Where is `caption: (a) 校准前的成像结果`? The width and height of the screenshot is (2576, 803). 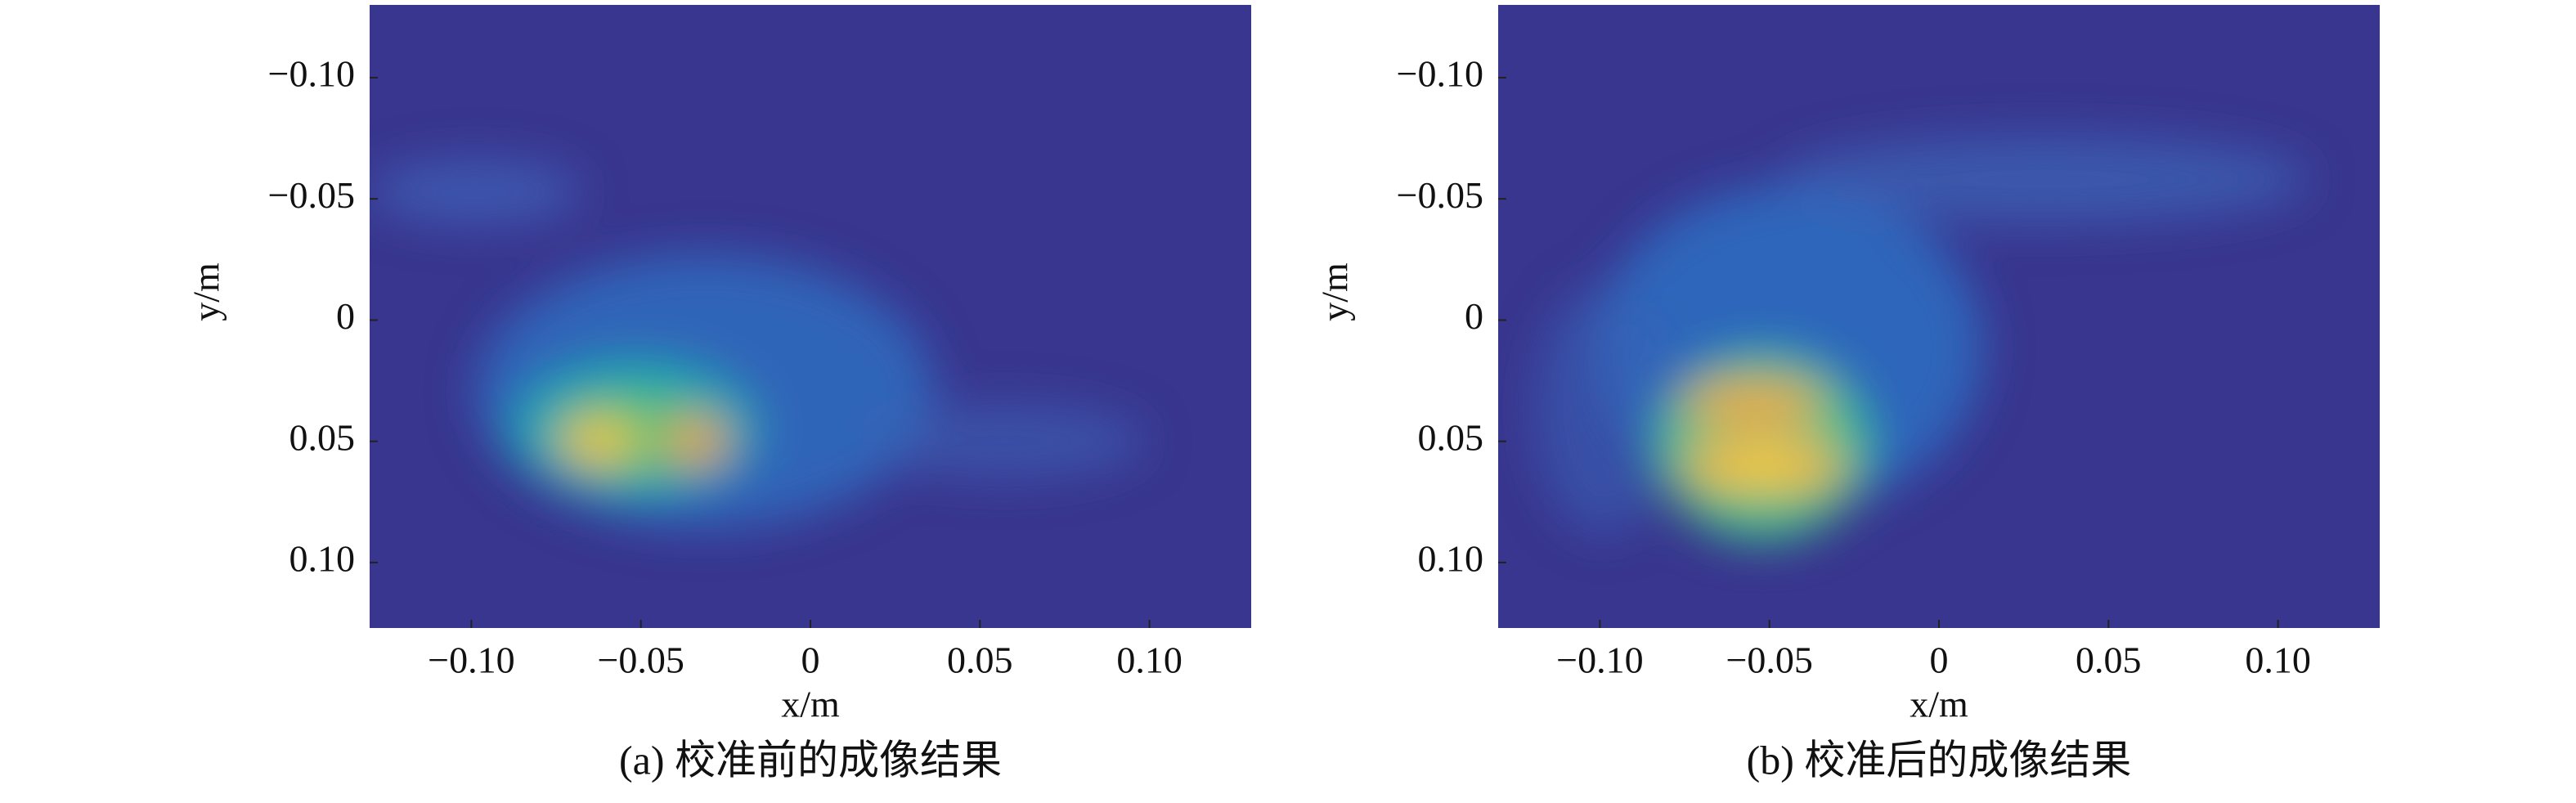
caption: (a) 校准前的成像结果 is located at coordinates (810, 760).